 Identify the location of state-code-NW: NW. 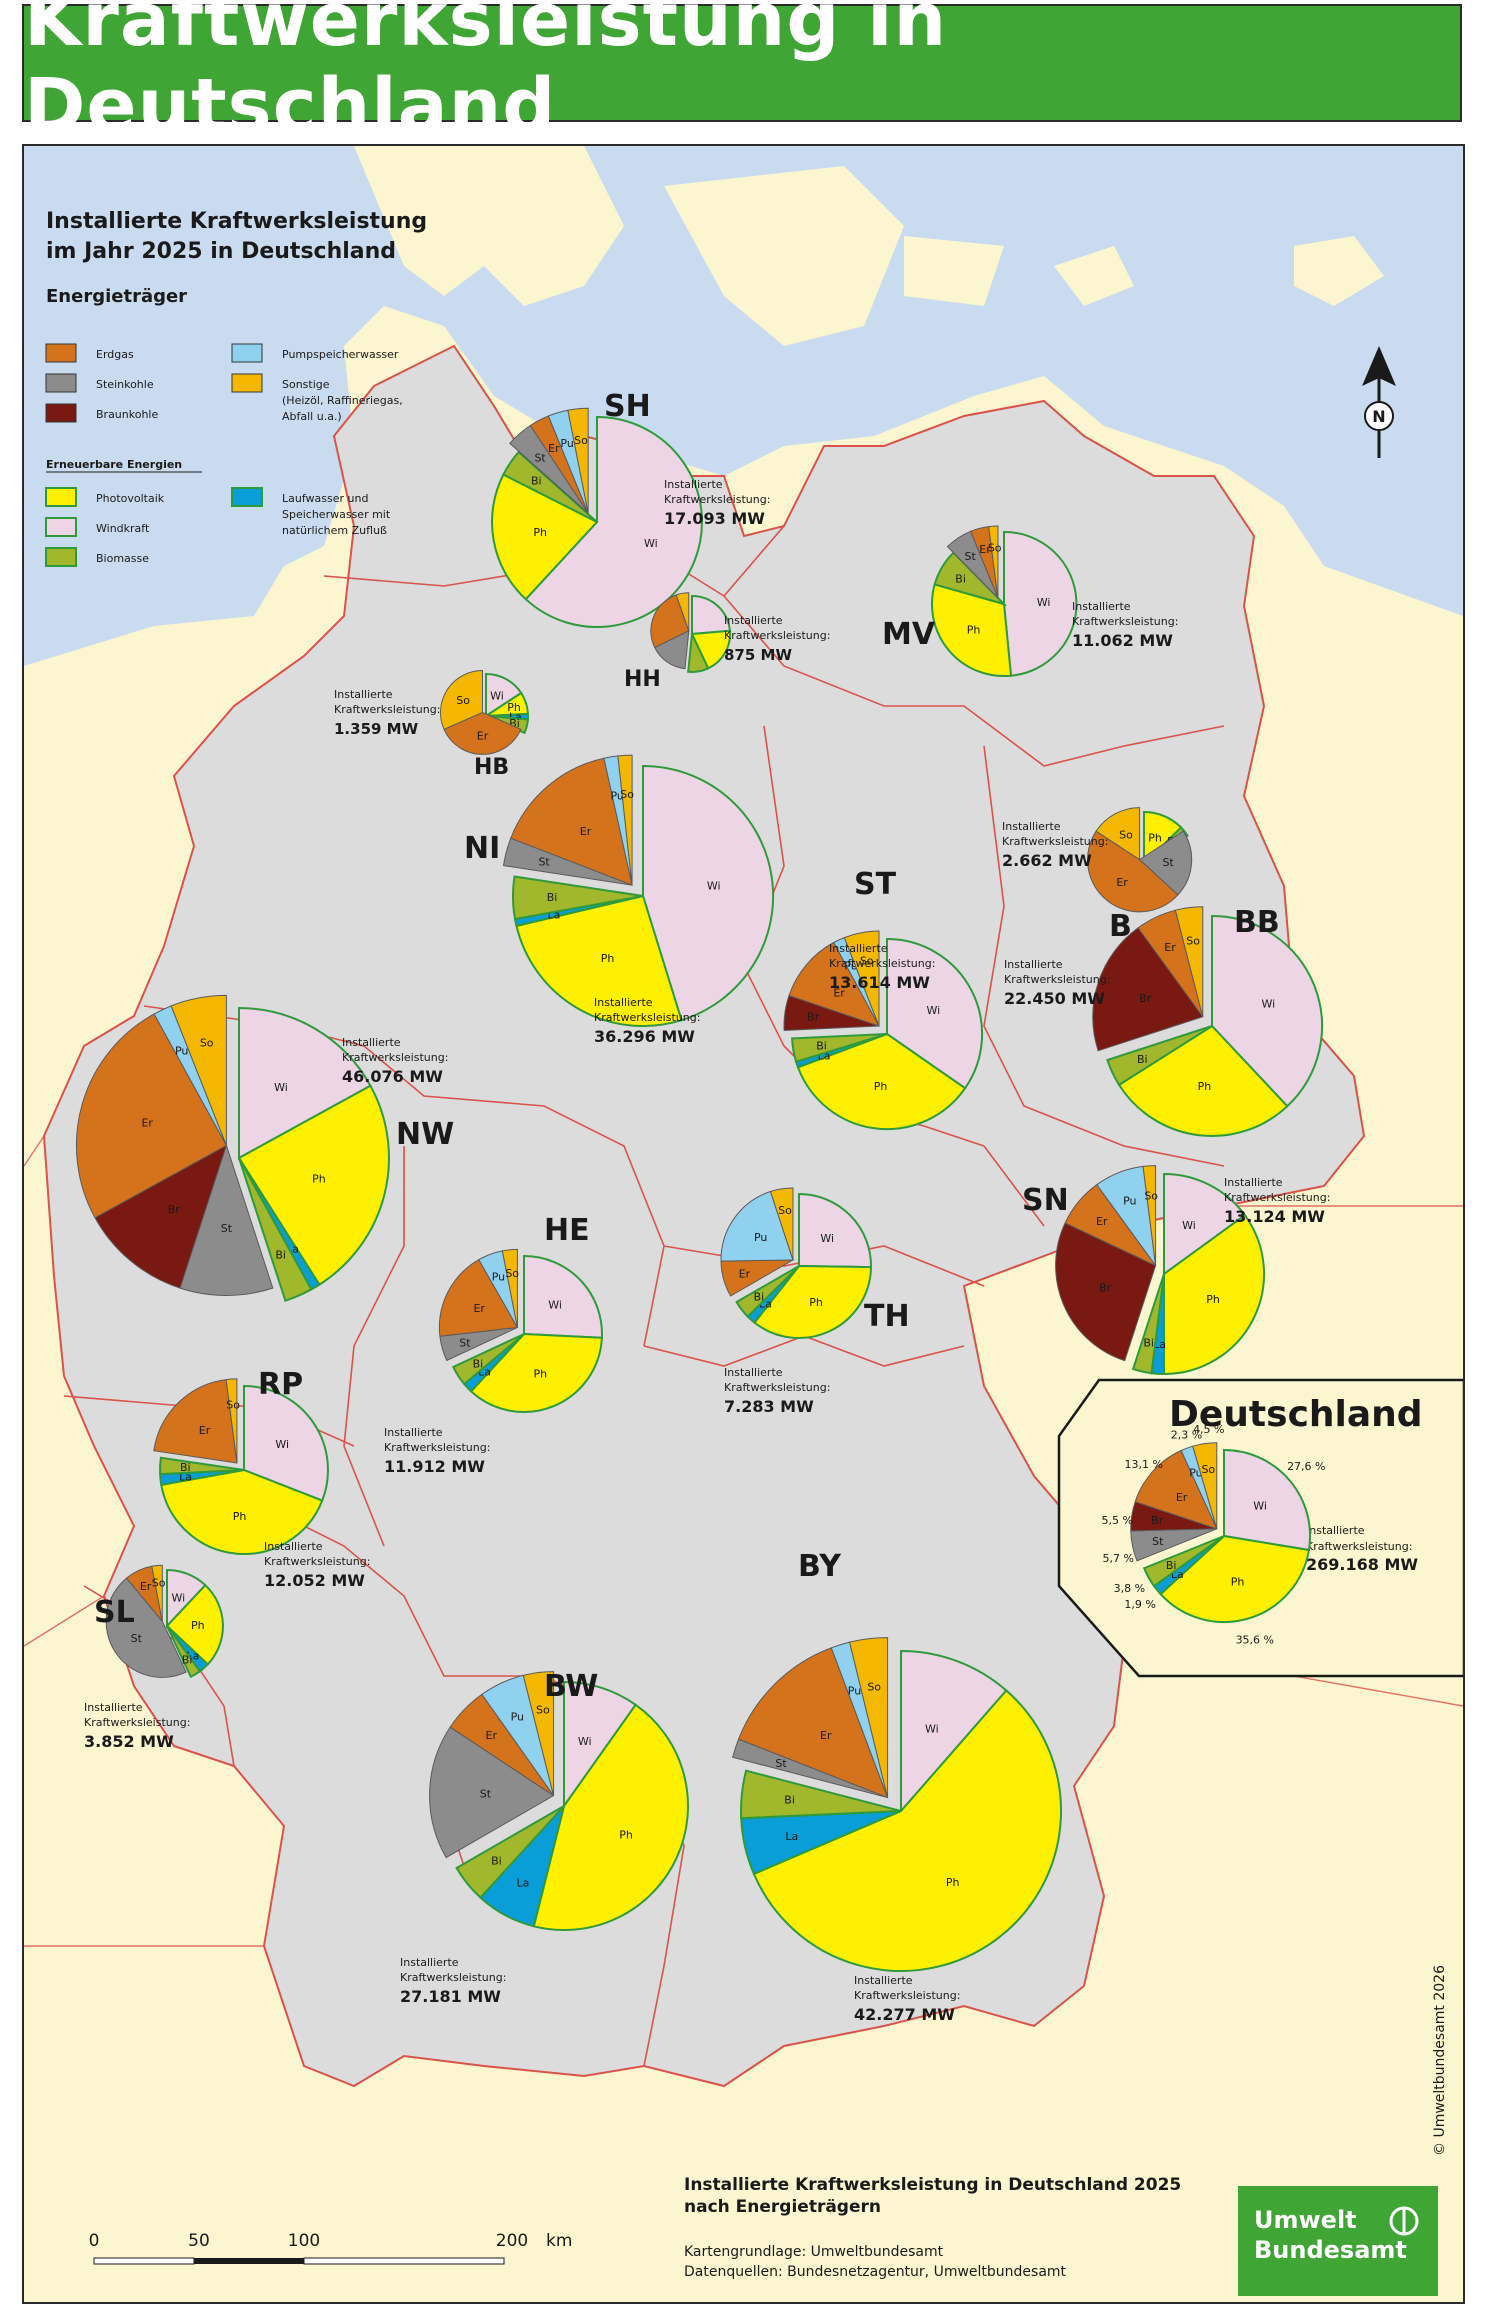
(425, 1134).